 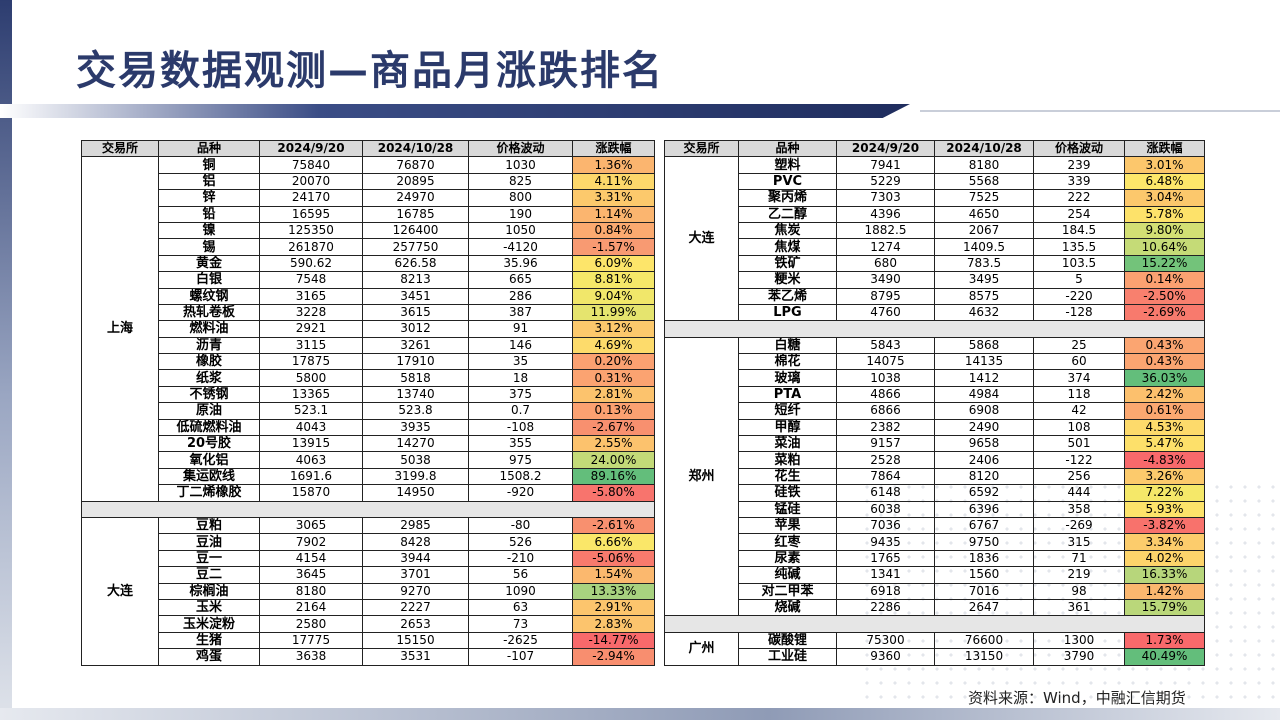 I want to click on pct-change-cell: 6.66%, so click(x=613, y=542).